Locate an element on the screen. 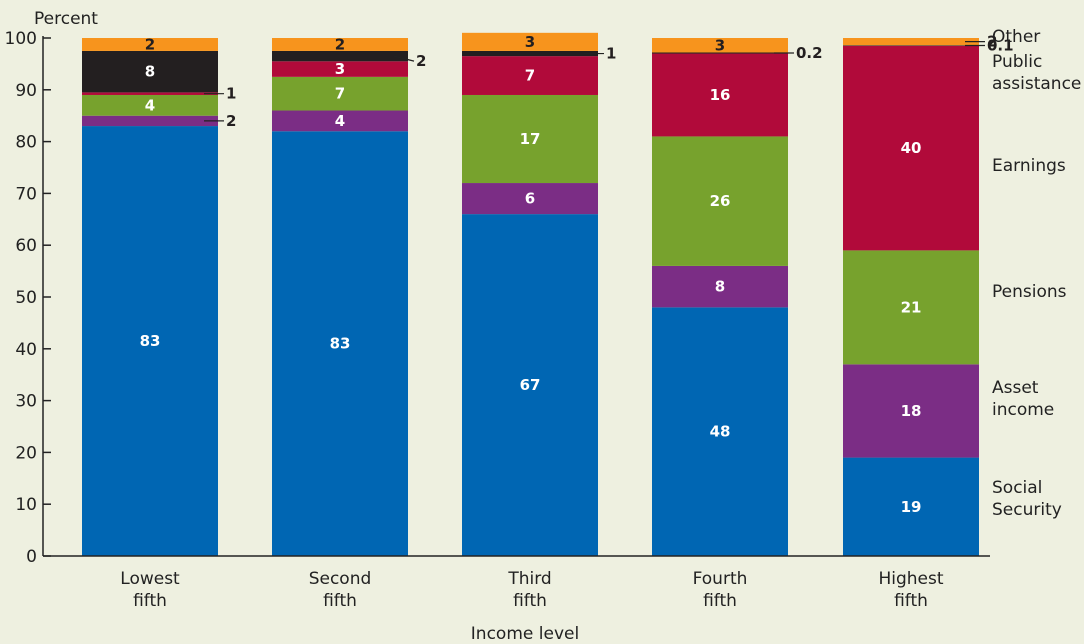 The width and height of the screenshot is (1084, 644). legend-entry: Asset is located at coordinates (1015, 388).